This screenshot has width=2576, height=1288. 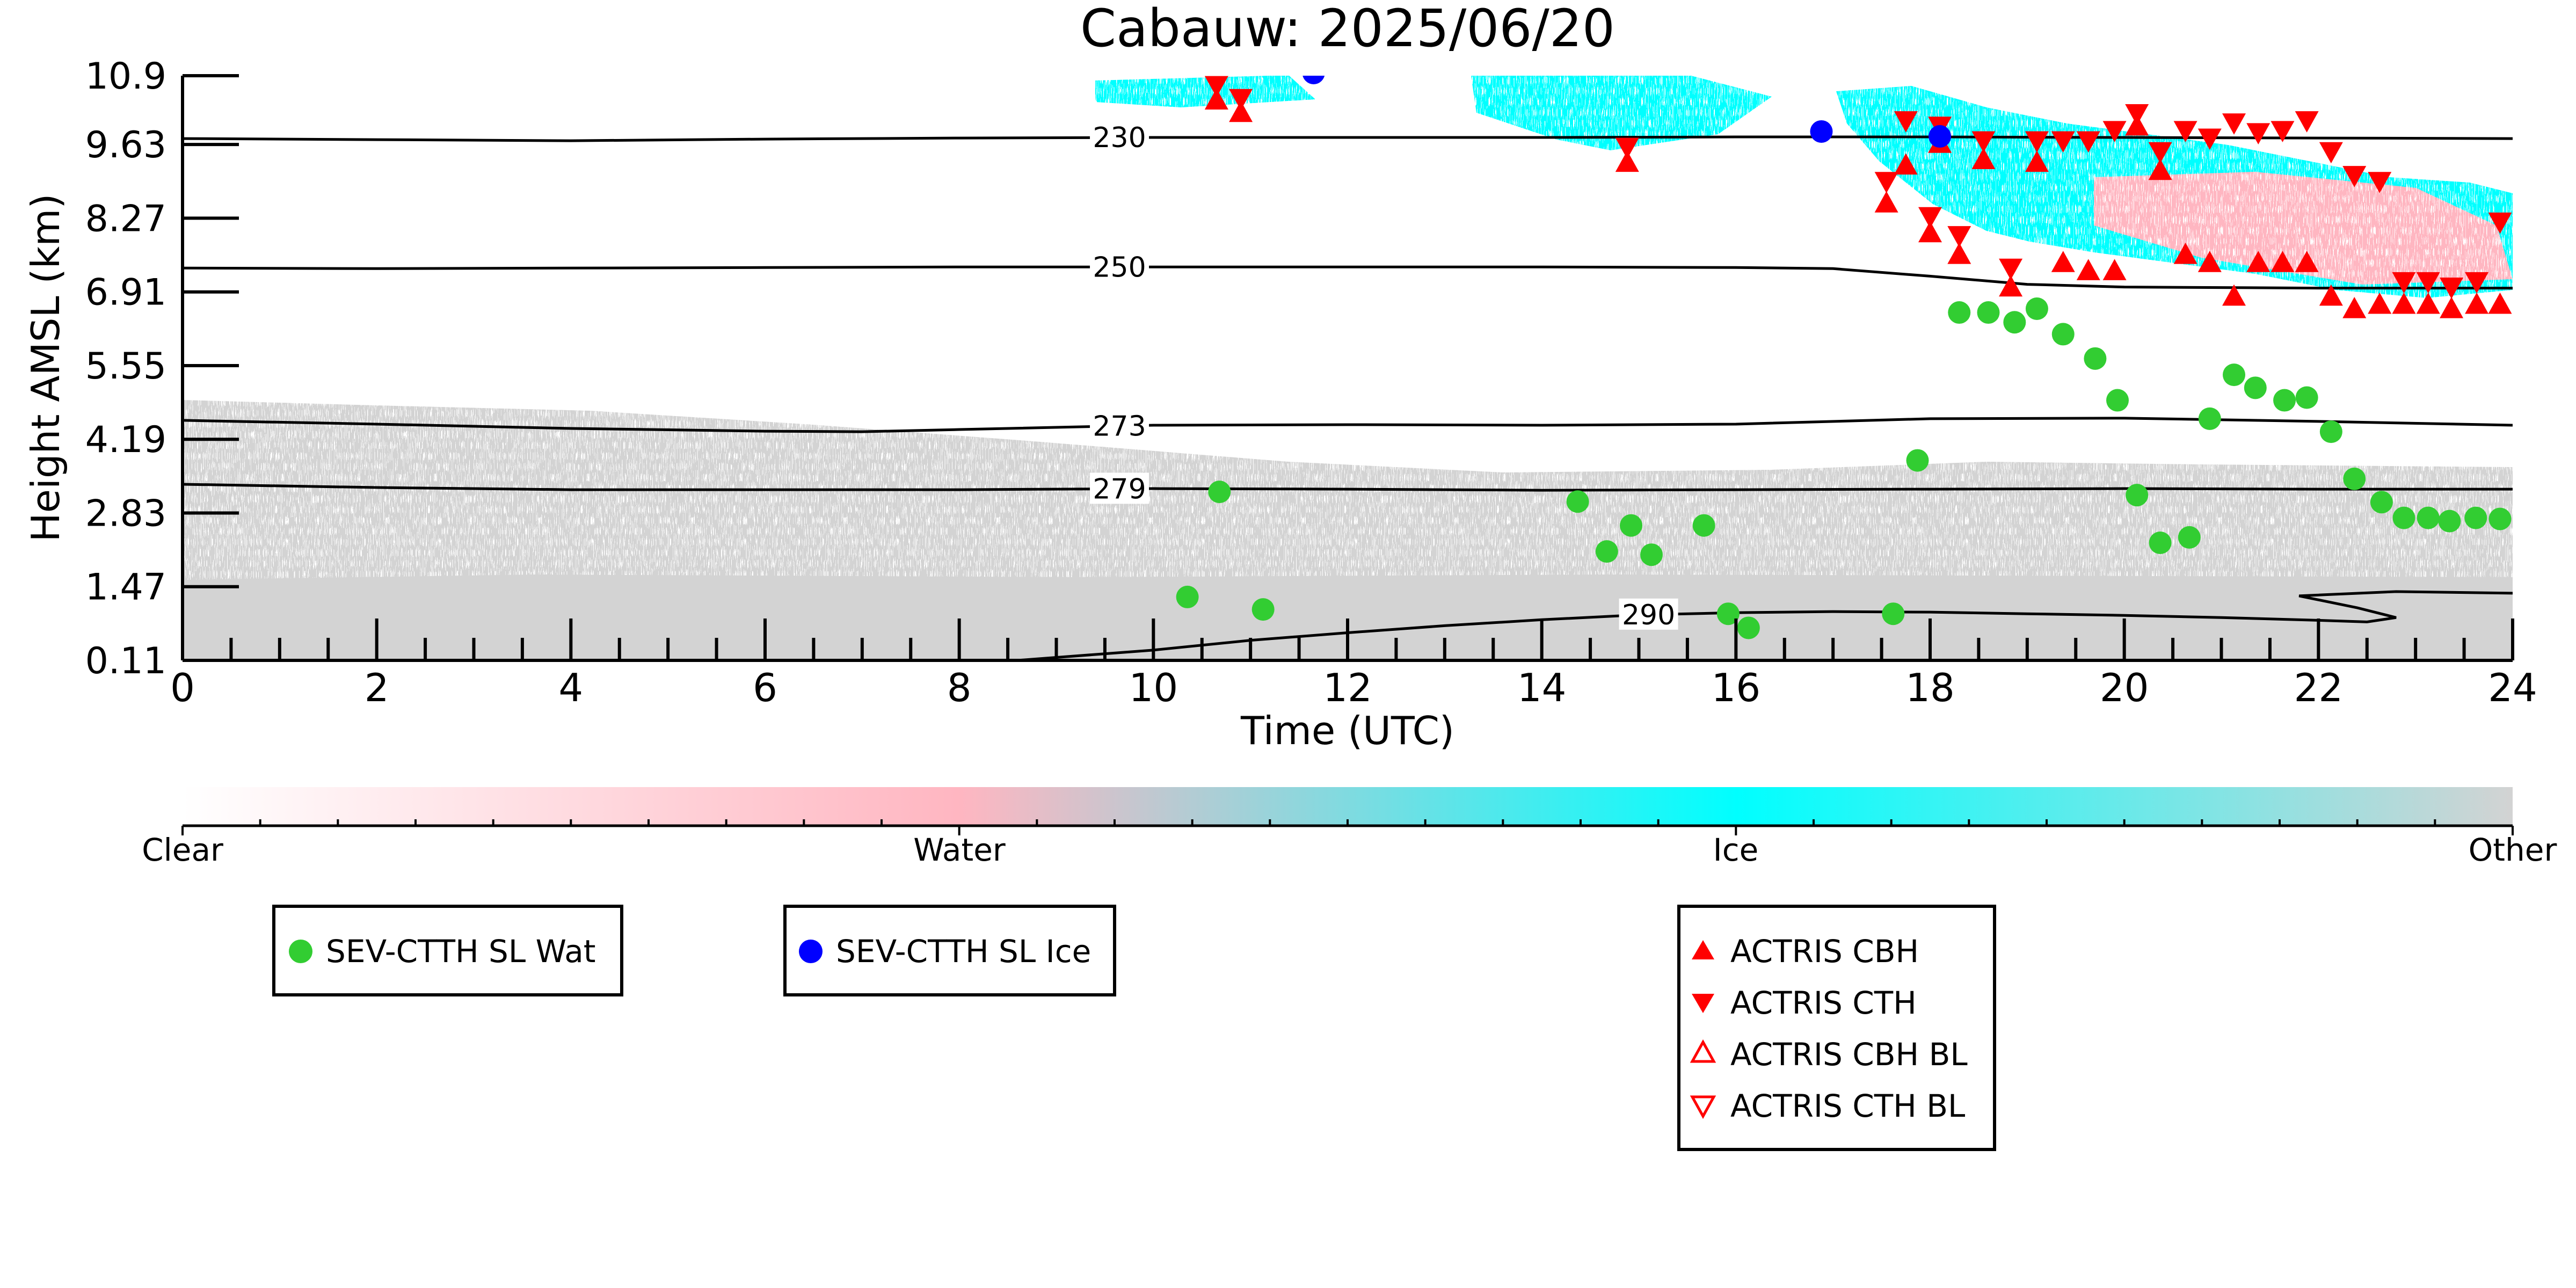 What do you see at coordinates (1703, 949) in the screenshot?
I see `legend-marker-filled-up-triangle` at bounding box center [1703, 949].